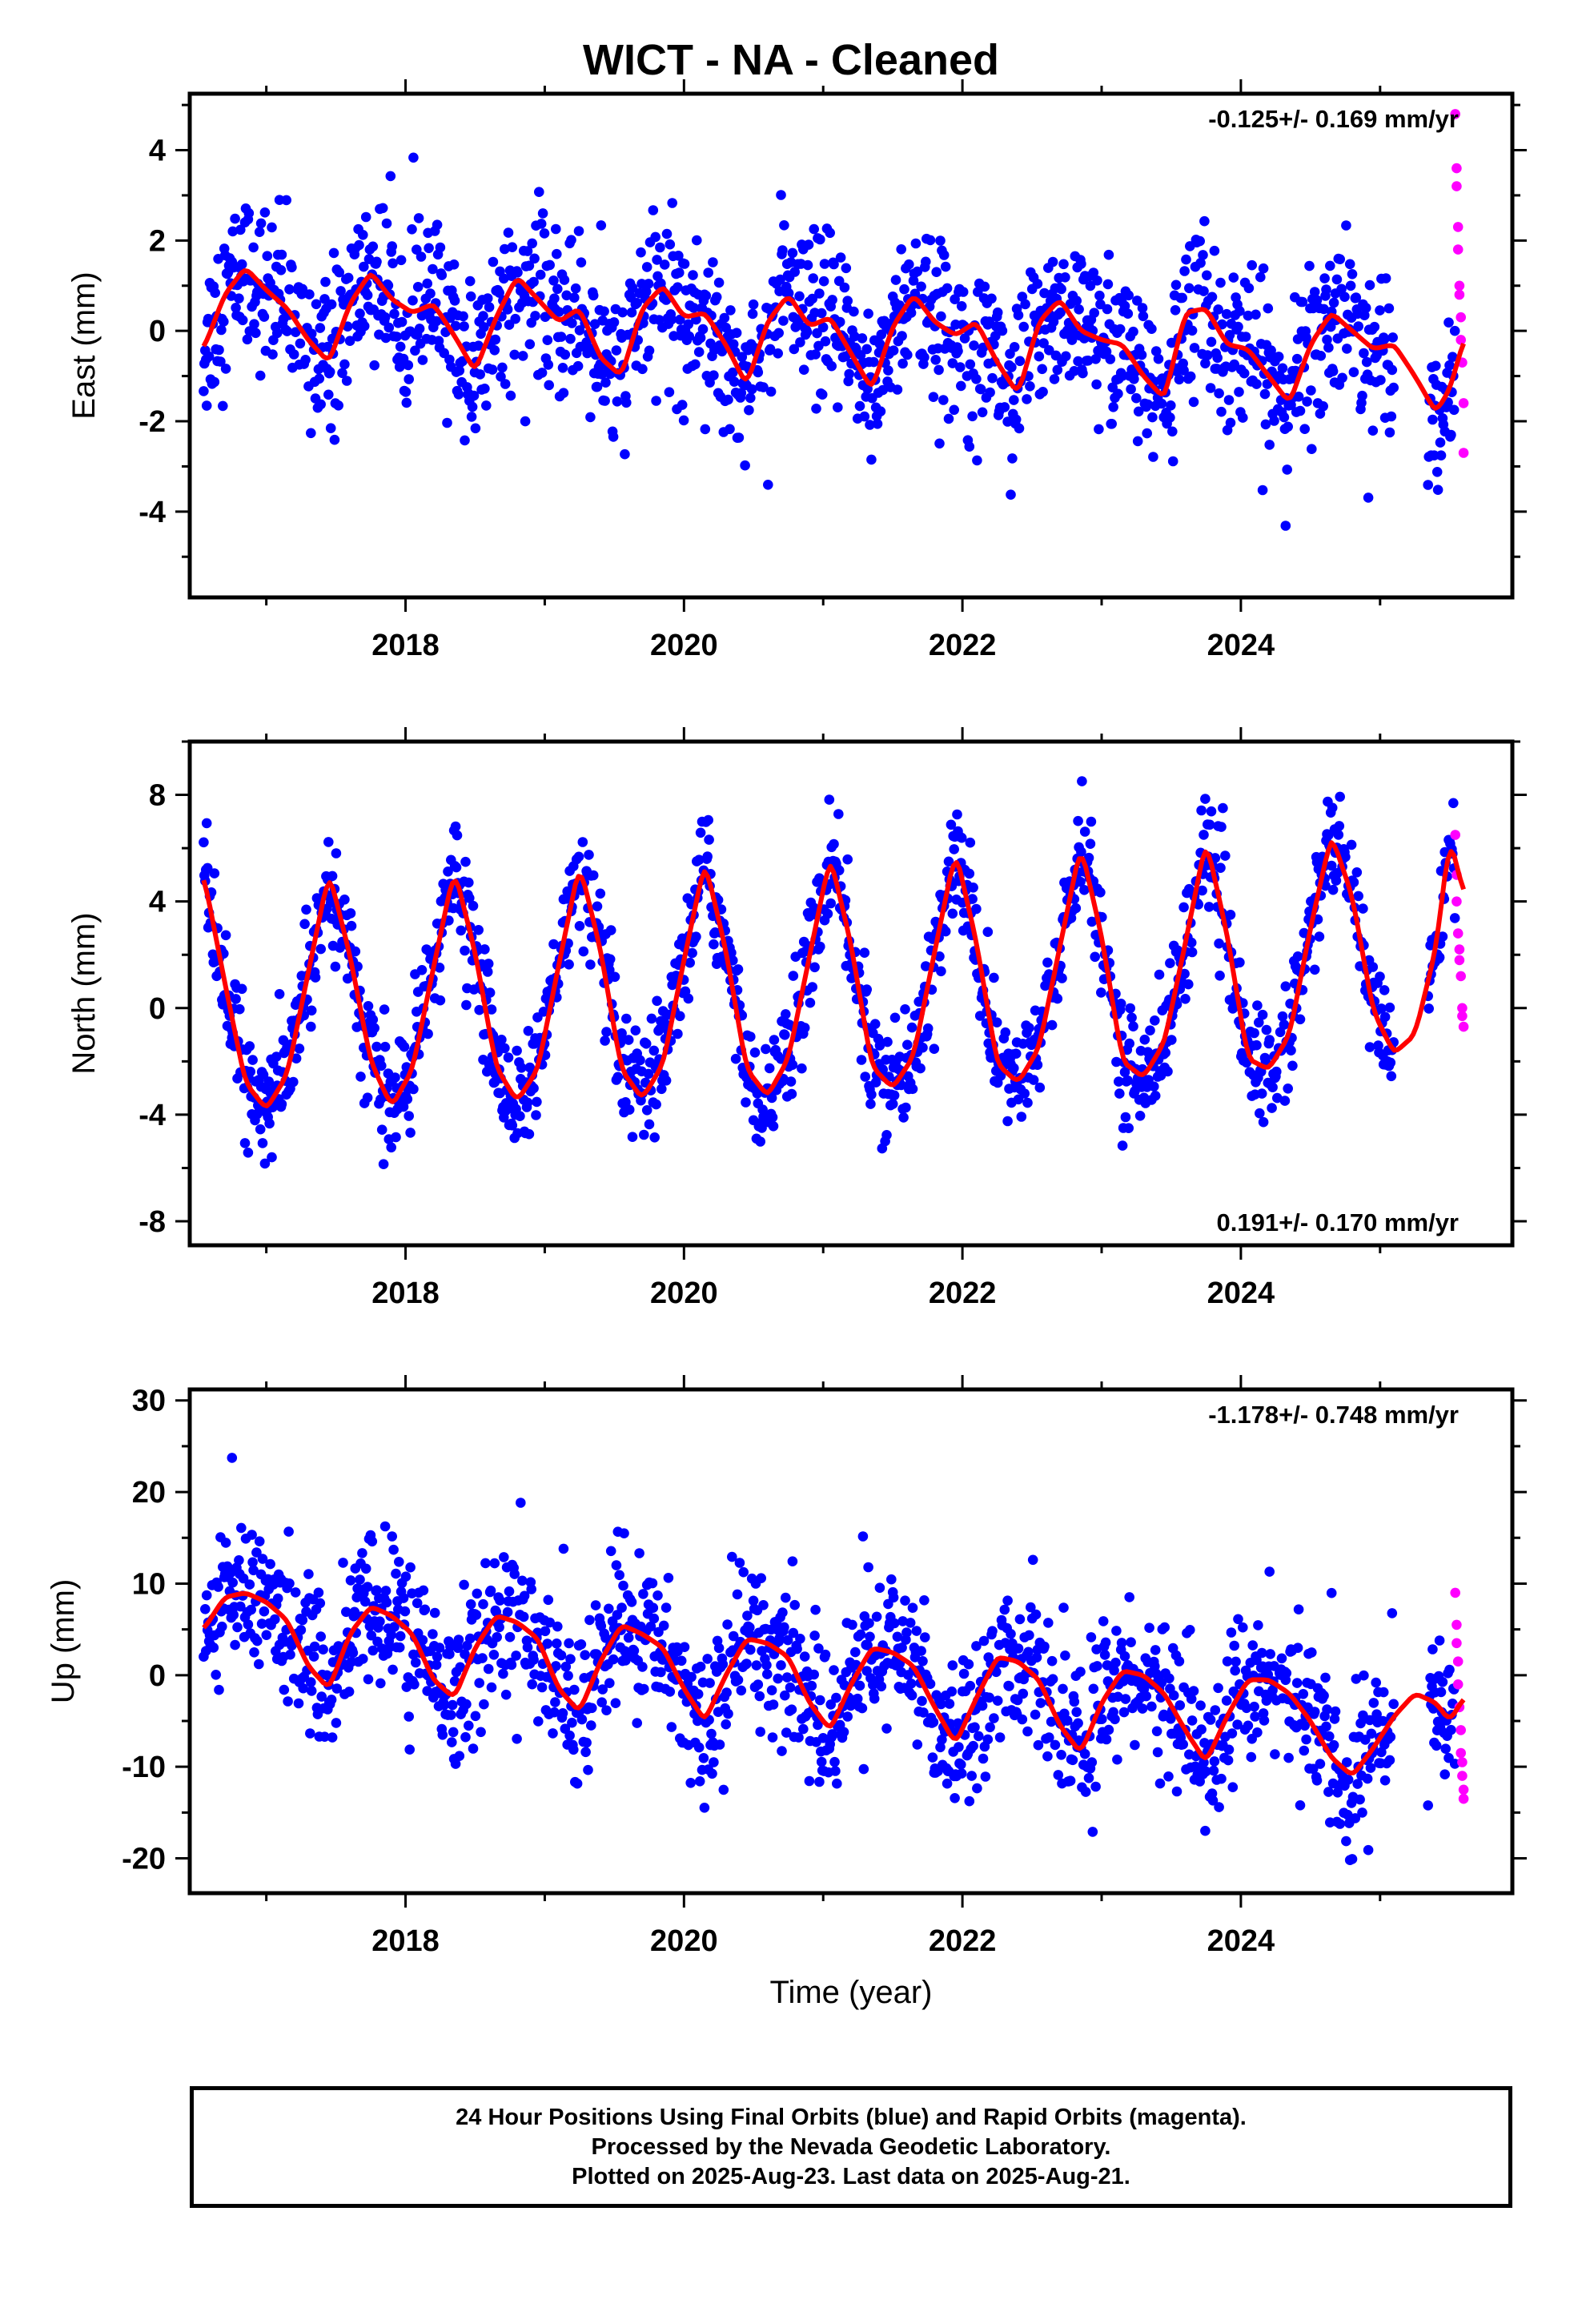 The image size is (1582, 2324). What do you see at coordinates (1460, 961) in the screenshot?
I see `rapid-orbit-point` at bounding box center [1460, 961].